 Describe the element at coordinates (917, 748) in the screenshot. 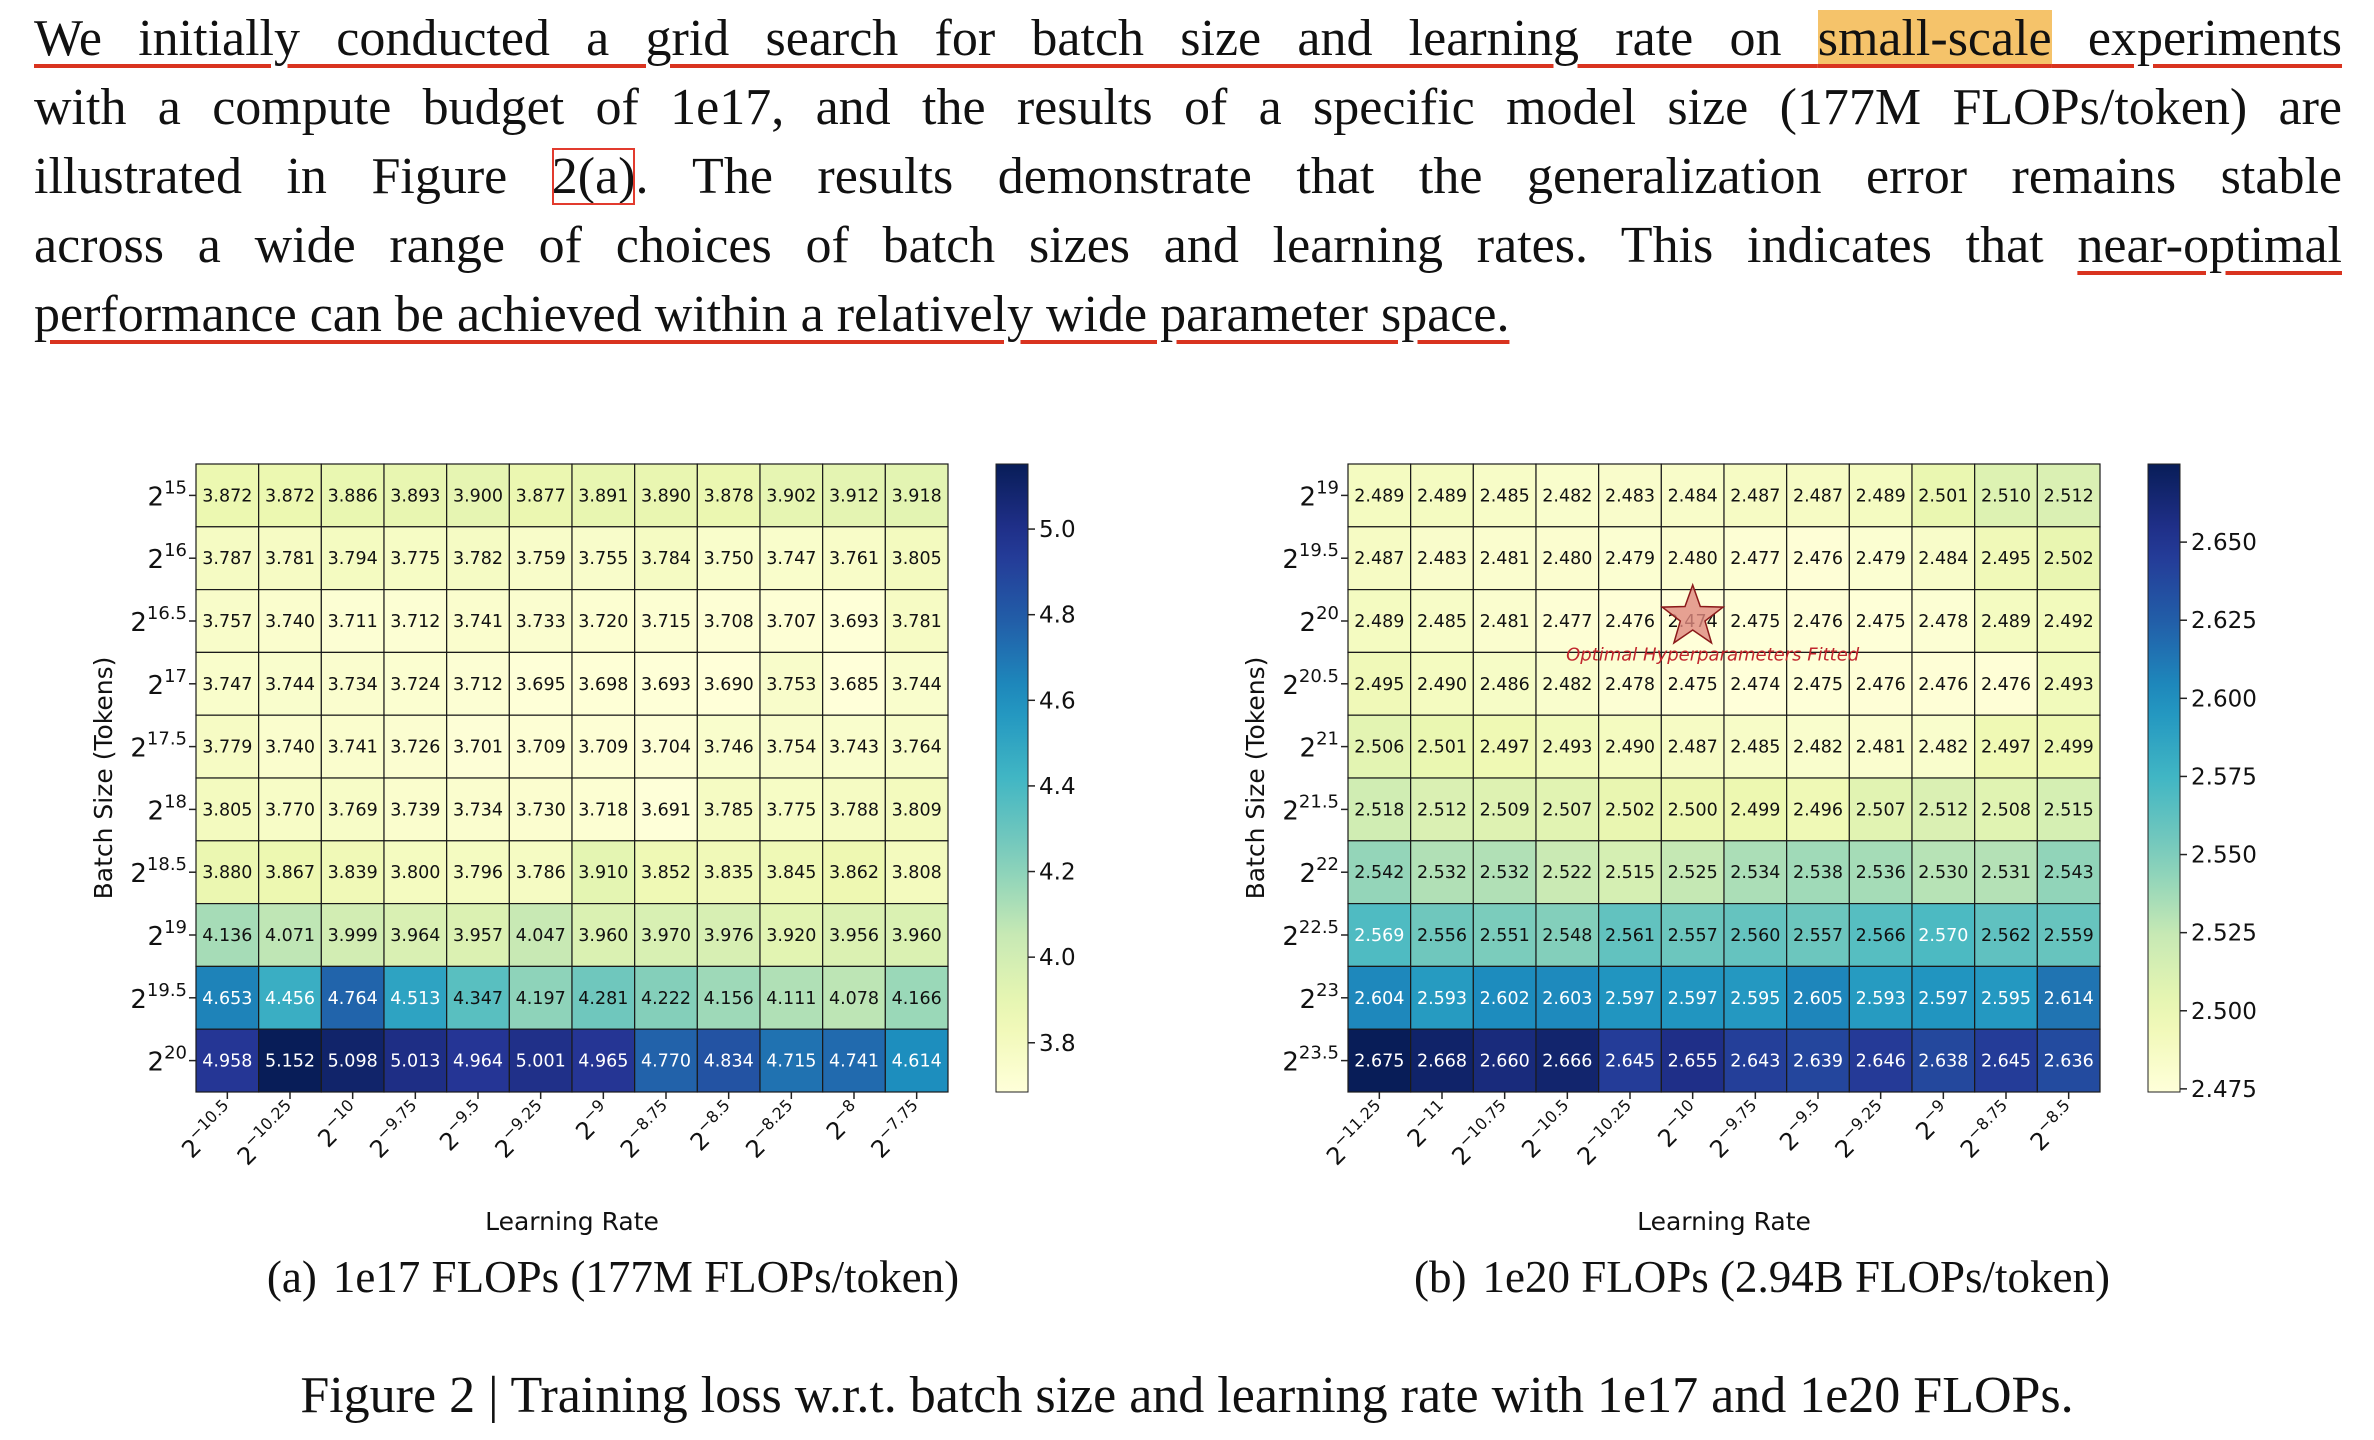

I see `cell-label: 3.764` at that location.